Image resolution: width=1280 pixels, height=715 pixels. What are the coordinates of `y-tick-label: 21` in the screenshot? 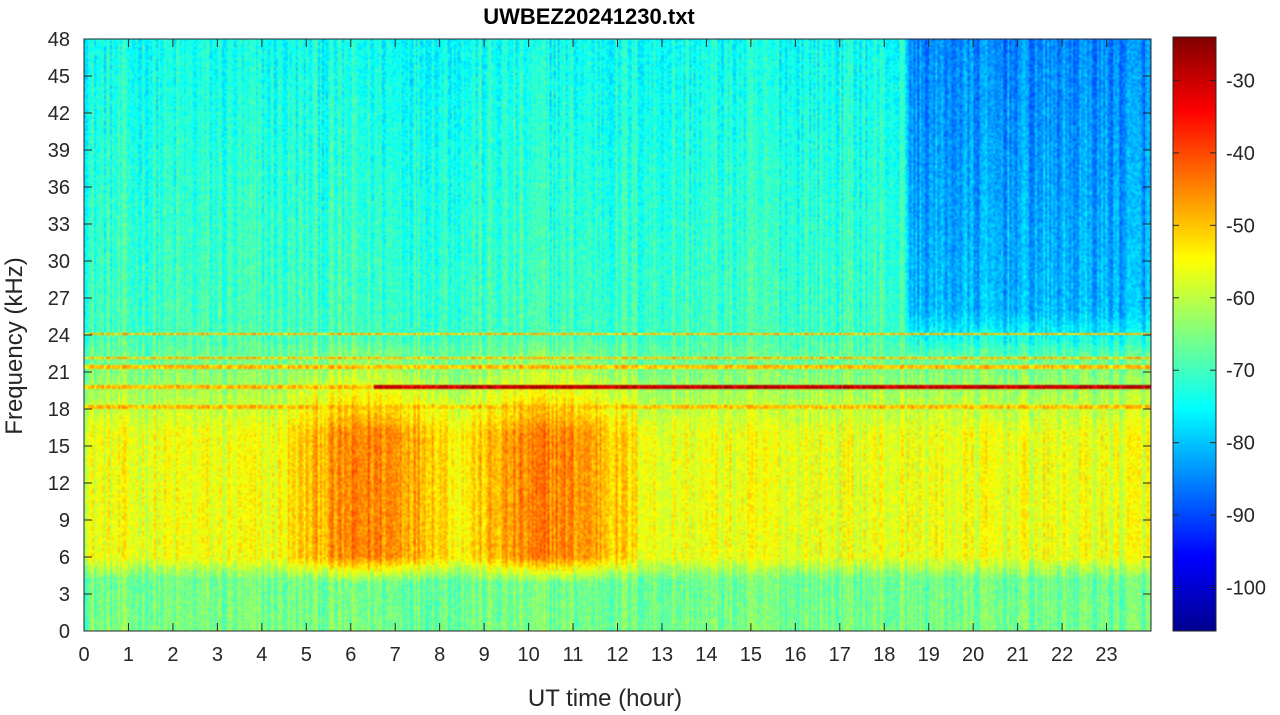 It's located at (59, 373).